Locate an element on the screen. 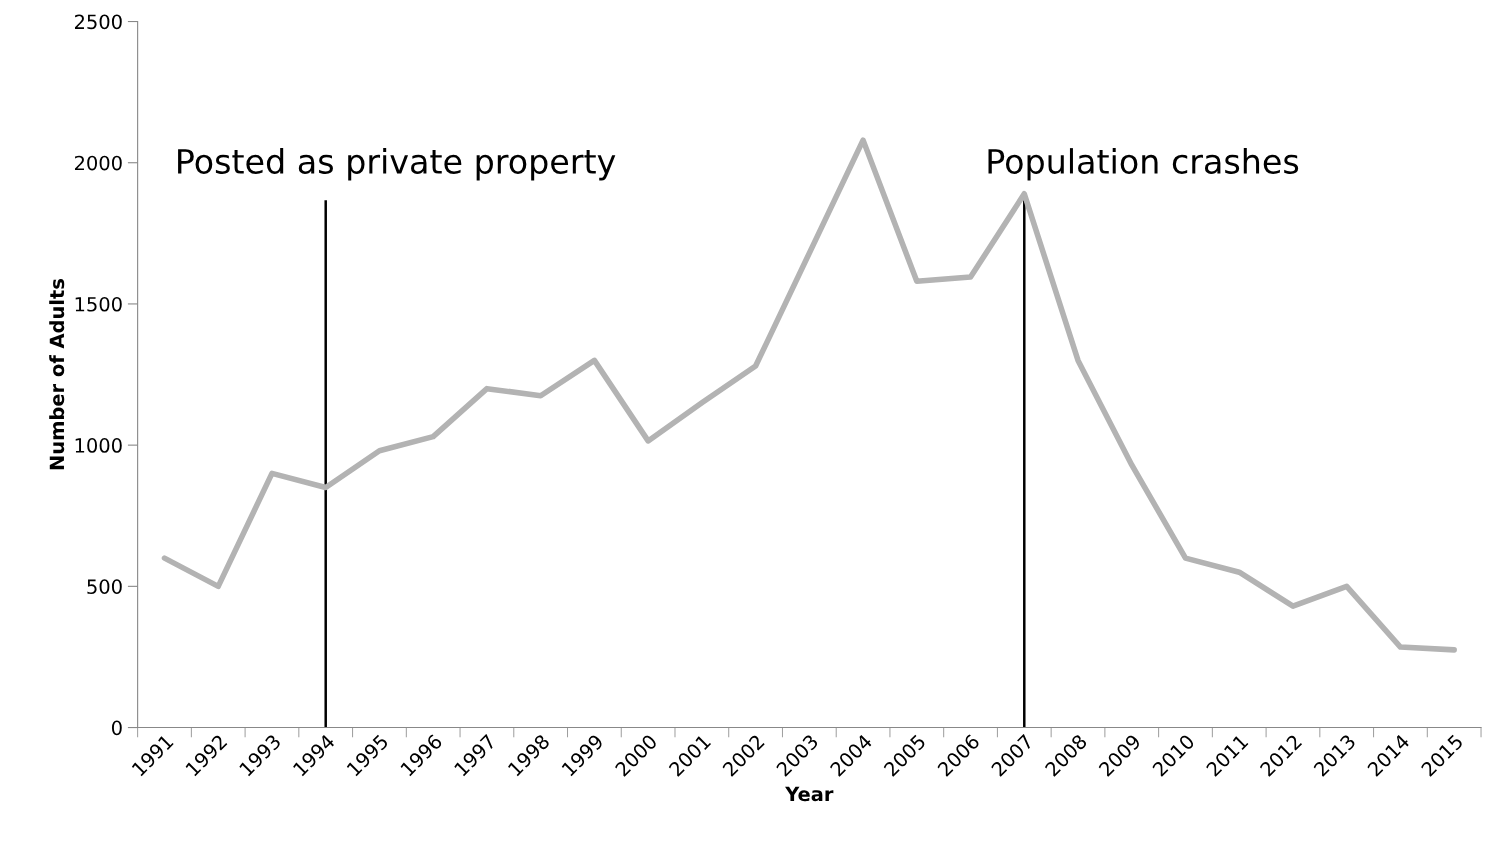  x-axis-title: Year is located at coordinates (809, 794).